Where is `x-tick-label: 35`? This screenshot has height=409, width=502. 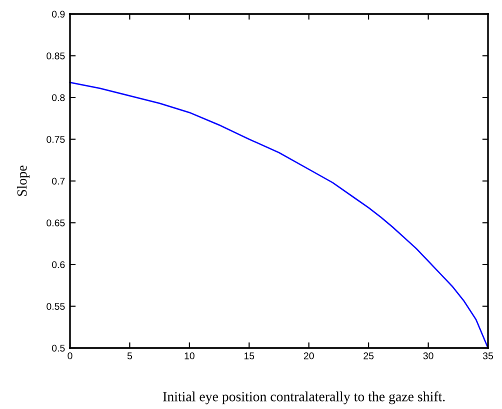 x-tick-label: 35 is located at coordinates (487, 356).